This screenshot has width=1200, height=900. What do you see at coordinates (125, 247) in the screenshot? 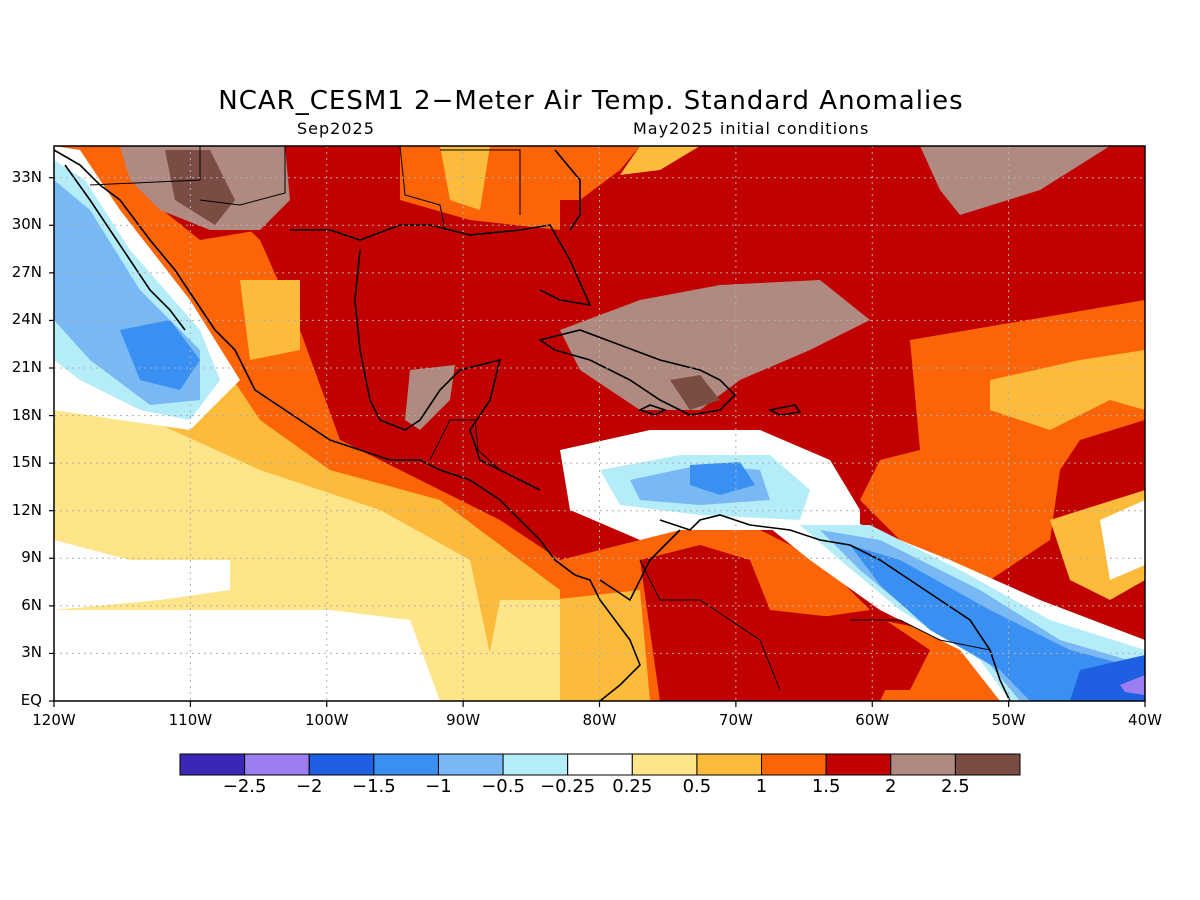
I see `baja-peninsula` at bounding box center [125, 247].